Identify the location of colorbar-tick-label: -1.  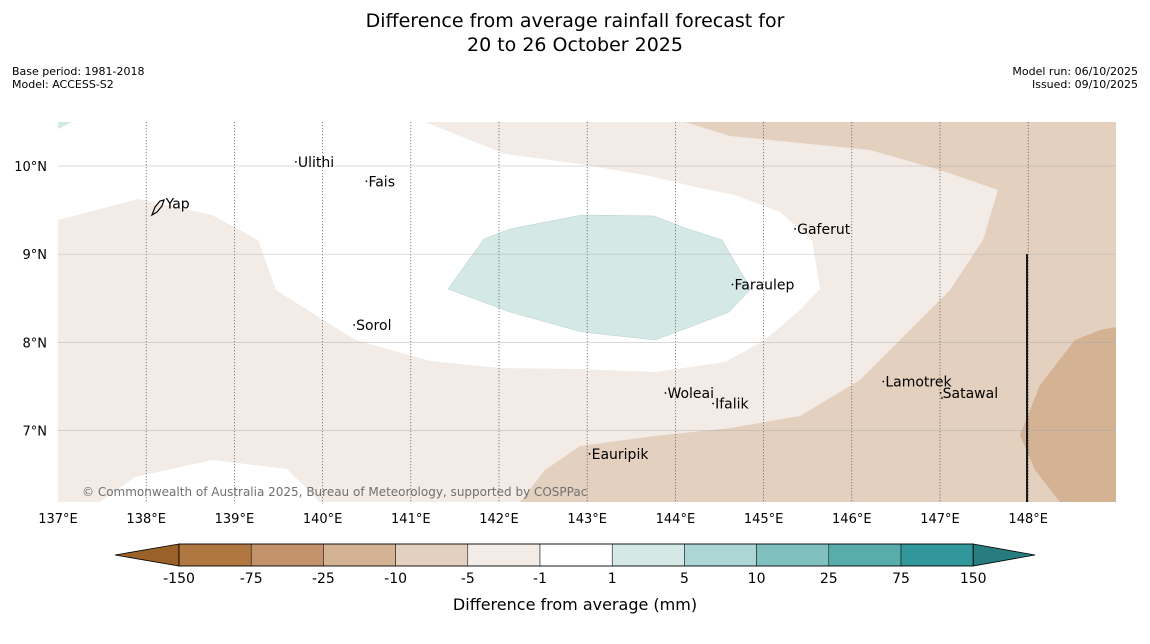
(540, 579).